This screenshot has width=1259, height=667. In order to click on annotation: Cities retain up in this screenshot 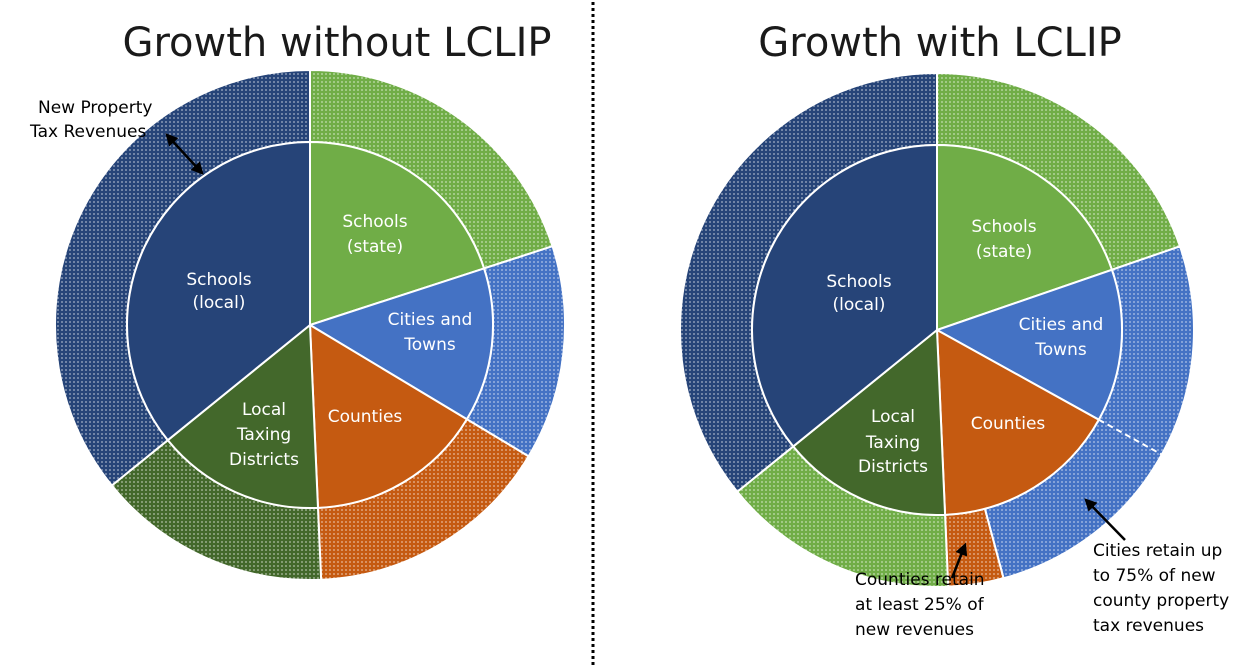, I will do `click(1157, 551)`.